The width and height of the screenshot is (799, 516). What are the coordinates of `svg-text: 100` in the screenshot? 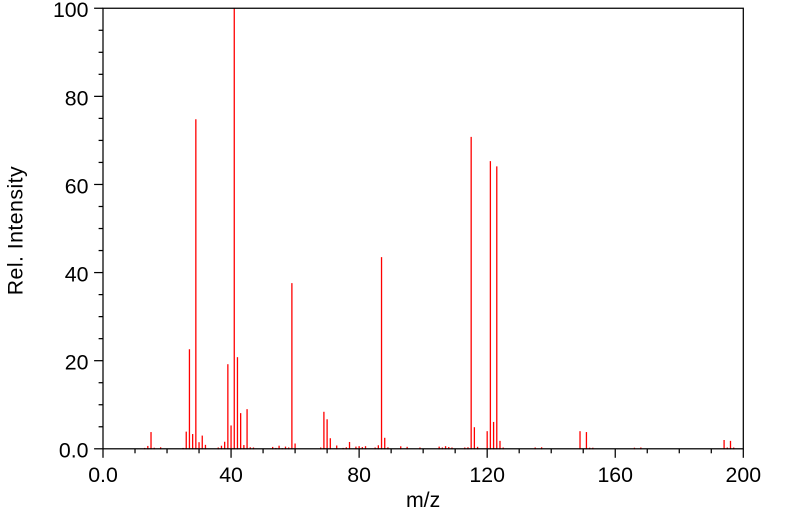 It's located at (71, 11).